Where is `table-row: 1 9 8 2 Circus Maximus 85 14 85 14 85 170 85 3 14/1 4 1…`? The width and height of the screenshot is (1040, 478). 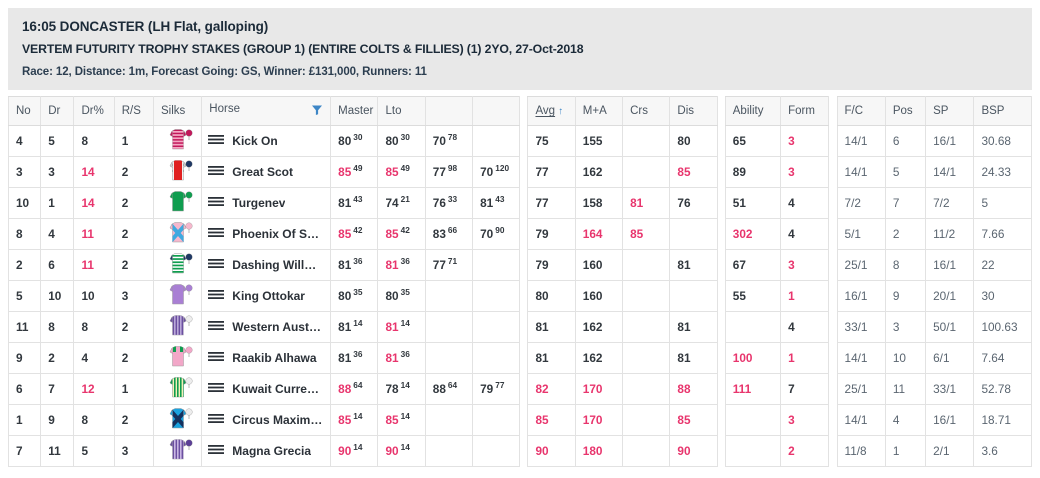
table-row: 1 9 8 2 Circus Maximus 85 14 85 14 85 170 85 3 14/1 4 1… is located at coordinates (519, 420).